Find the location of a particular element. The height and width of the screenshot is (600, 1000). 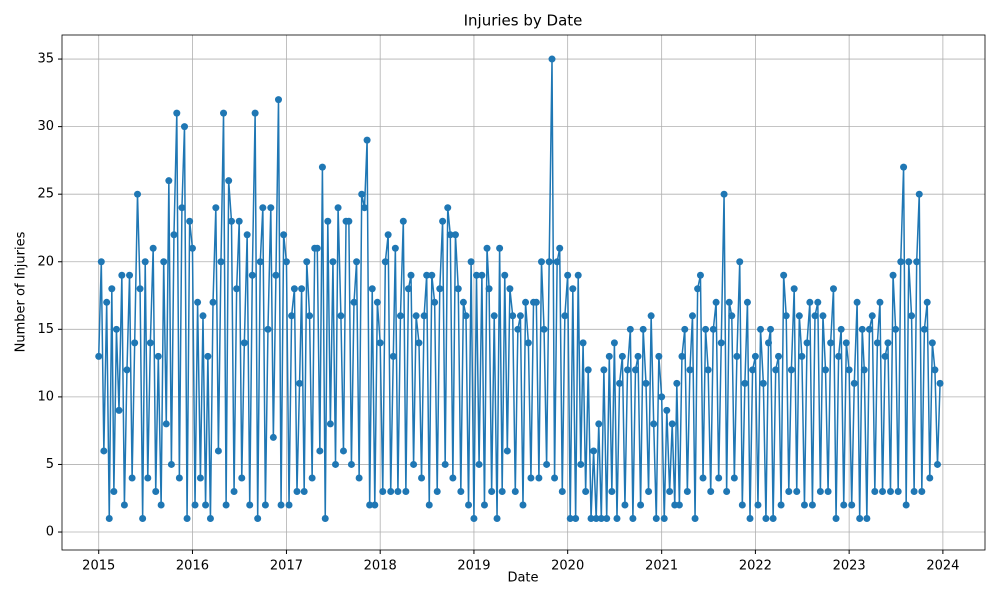

x-tick-label: 2018 is located at coordinates (380, 566).